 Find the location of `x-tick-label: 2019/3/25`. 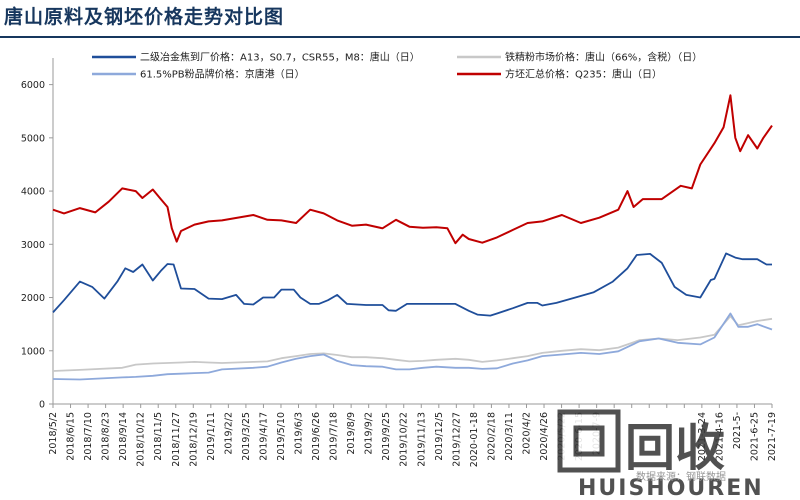

x-tick-label: 2019/3/25 is located at coordinates (246, 436).